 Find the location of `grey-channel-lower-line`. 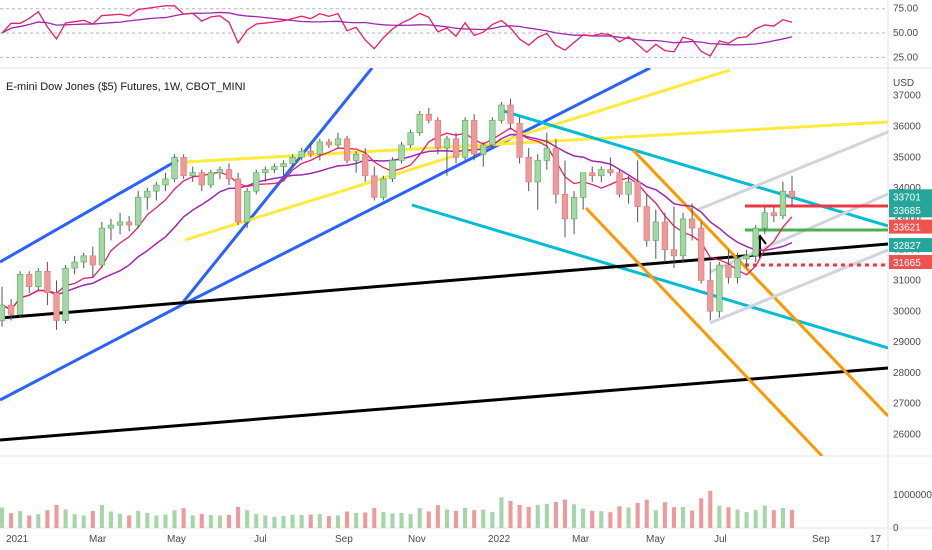

grey-channel-lower-line is located at coordinates (798, 286).